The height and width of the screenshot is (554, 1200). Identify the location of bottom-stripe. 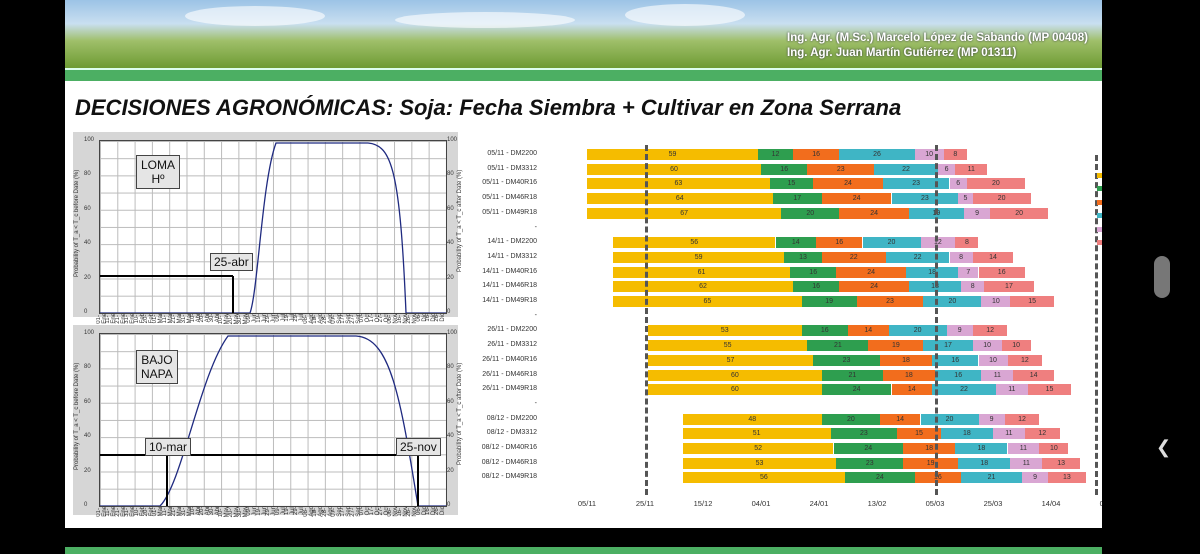
(583, 550).